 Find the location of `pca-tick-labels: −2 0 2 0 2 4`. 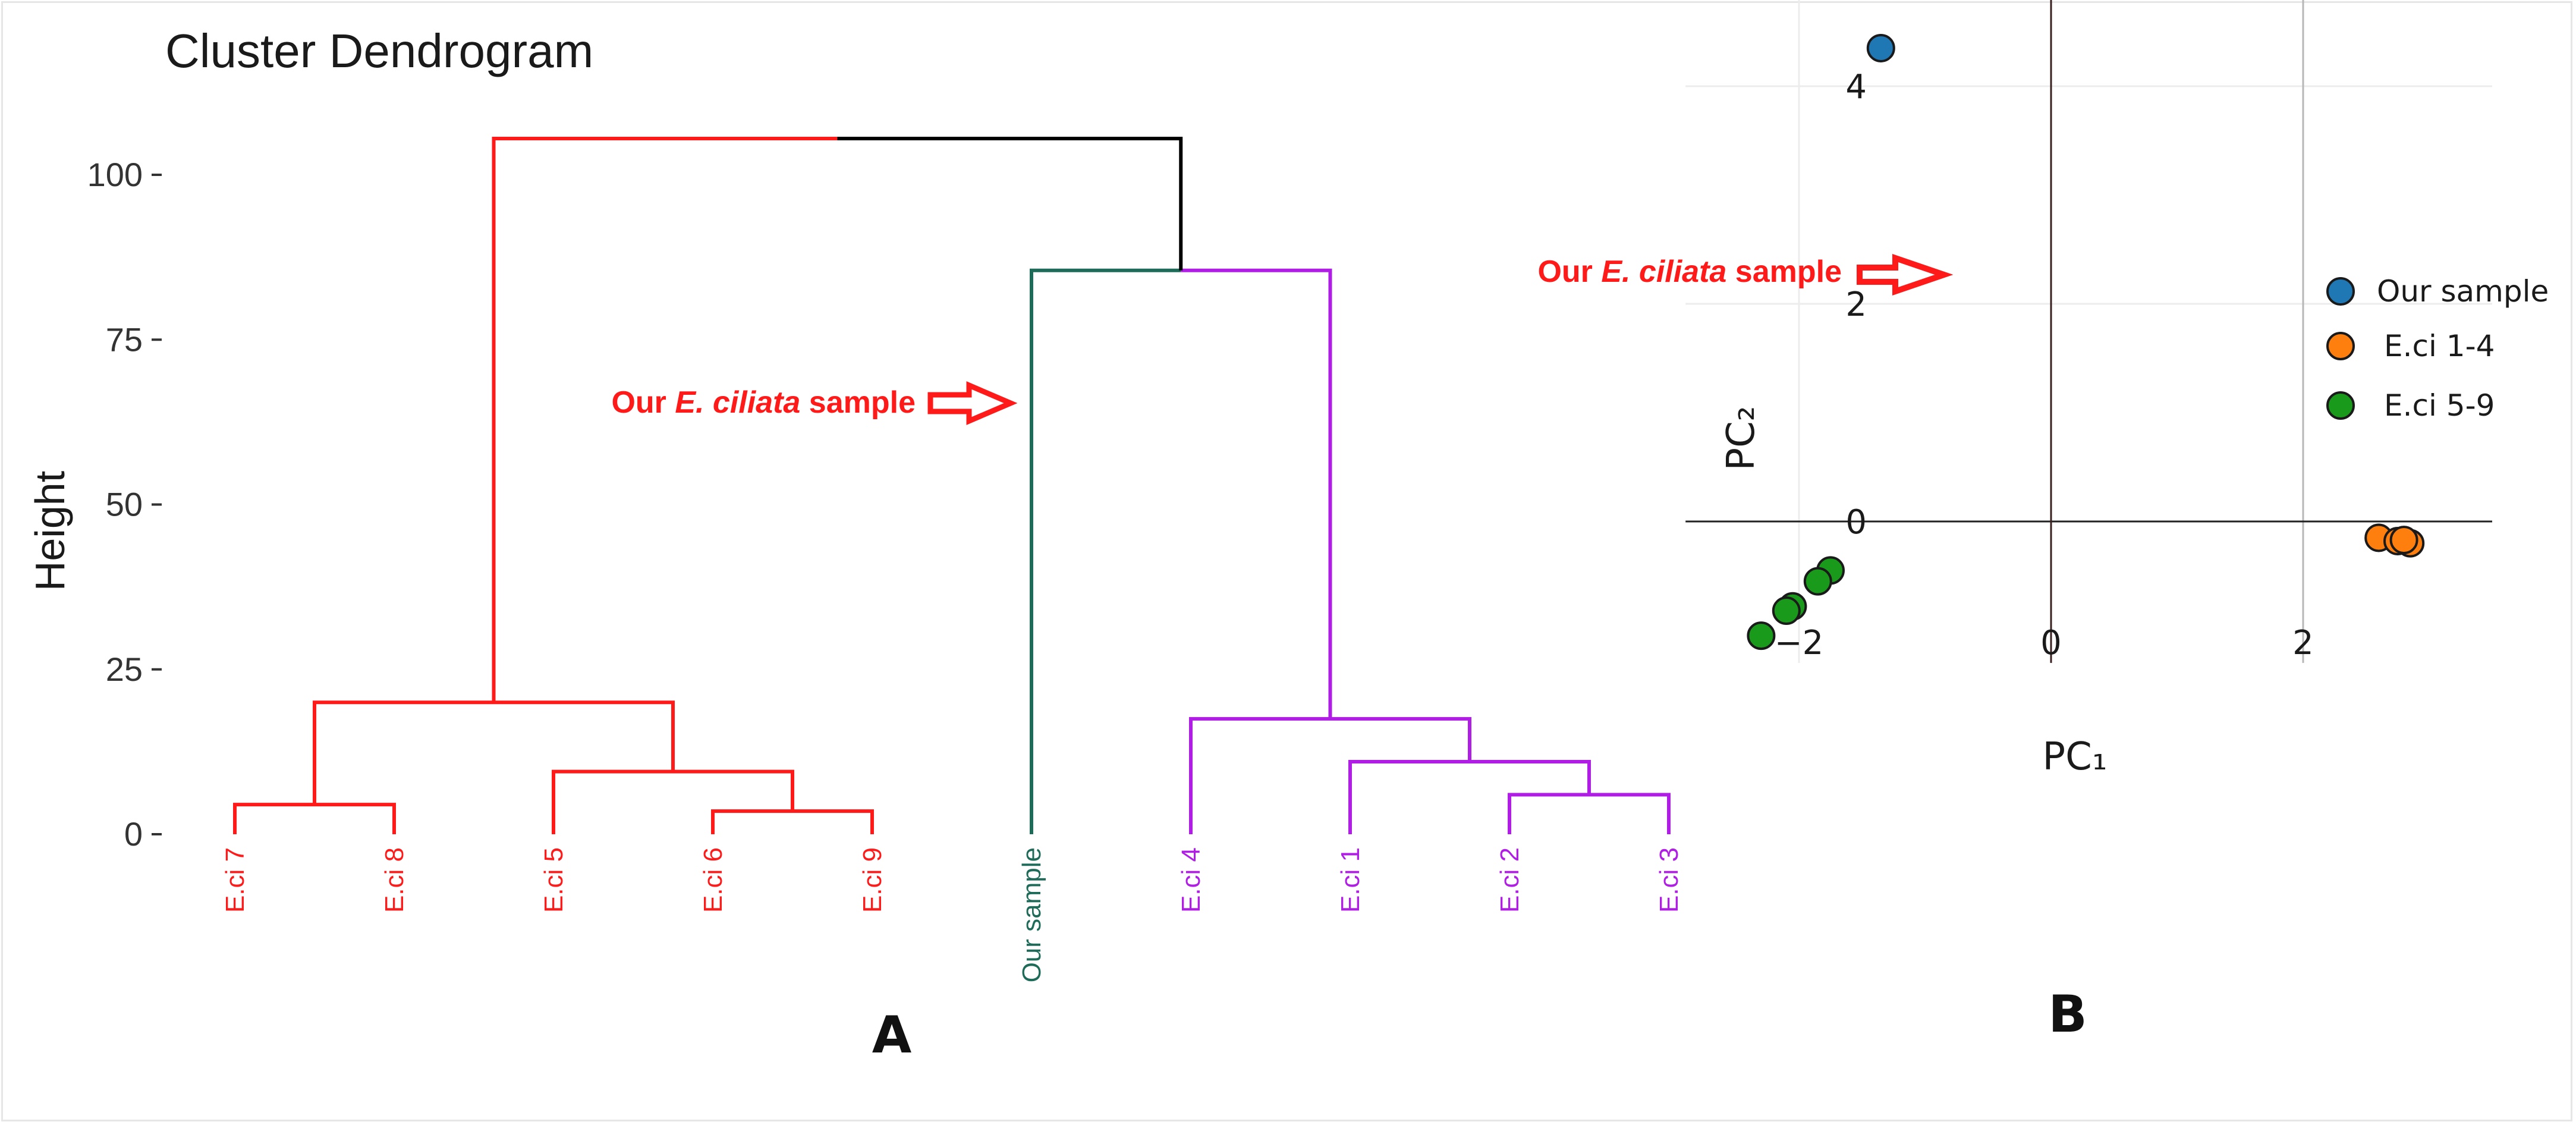

pca-tick-labels: −2 0 2 0 2 4 is located at coordinates (2044, 365).